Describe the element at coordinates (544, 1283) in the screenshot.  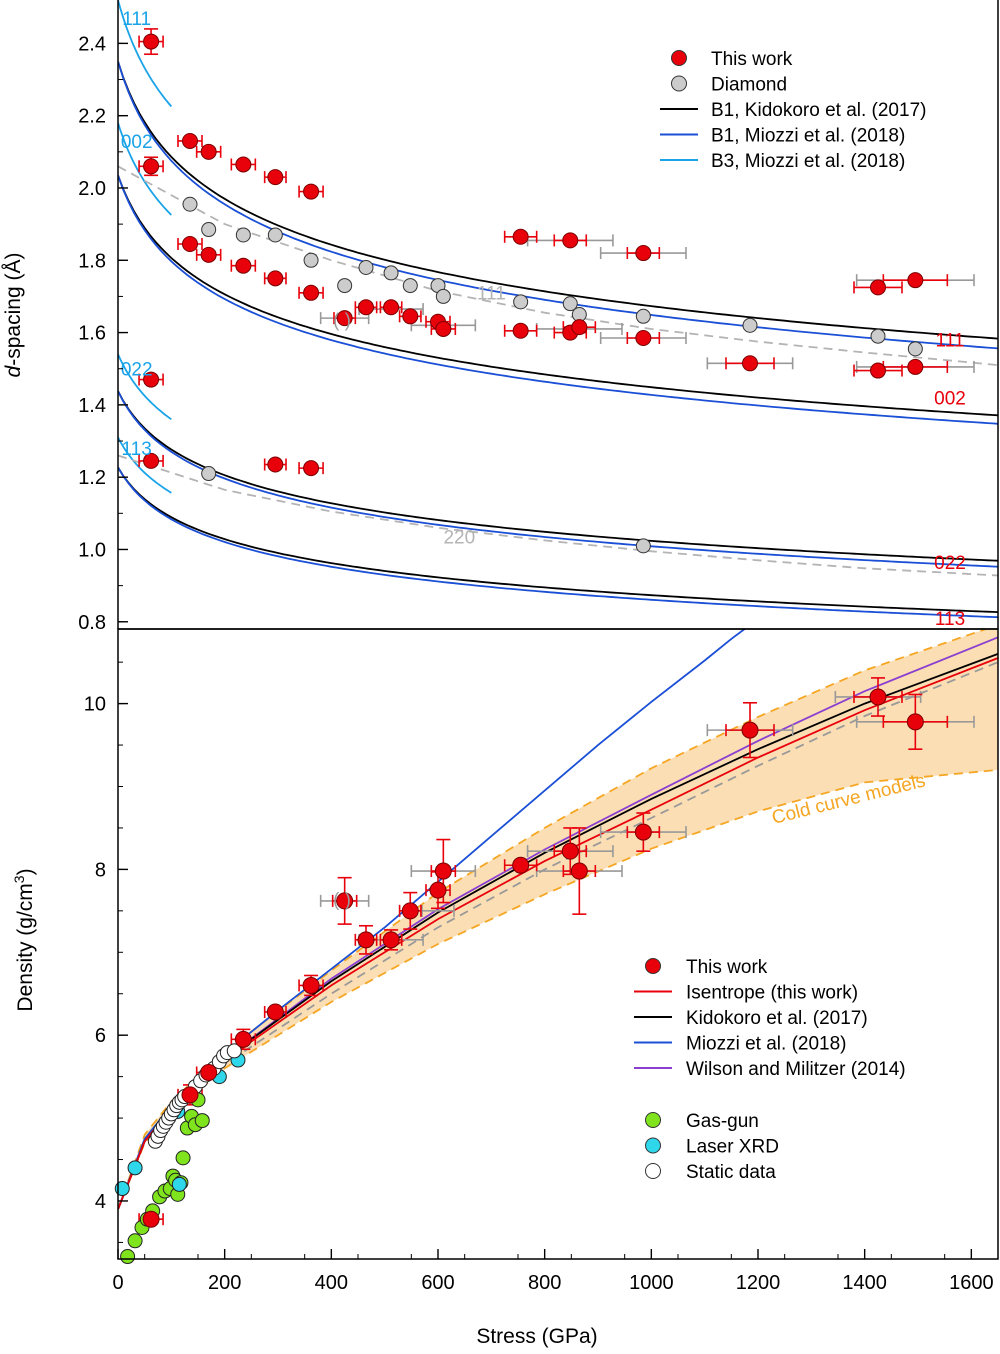
I see `xtick-label: 800` at that location.